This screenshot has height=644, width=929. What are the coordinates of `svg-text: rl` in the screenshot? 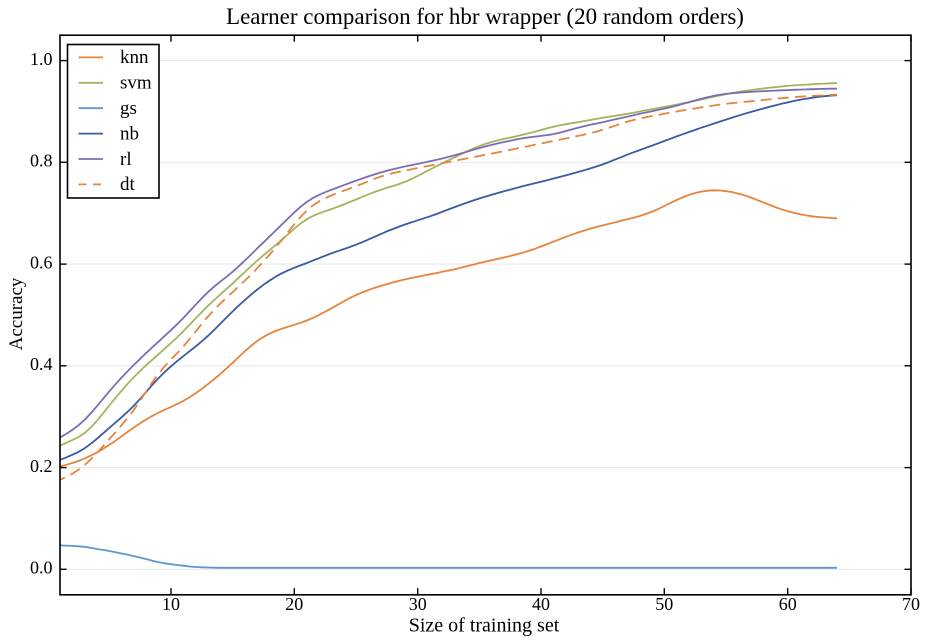 It's located at (126, 159).